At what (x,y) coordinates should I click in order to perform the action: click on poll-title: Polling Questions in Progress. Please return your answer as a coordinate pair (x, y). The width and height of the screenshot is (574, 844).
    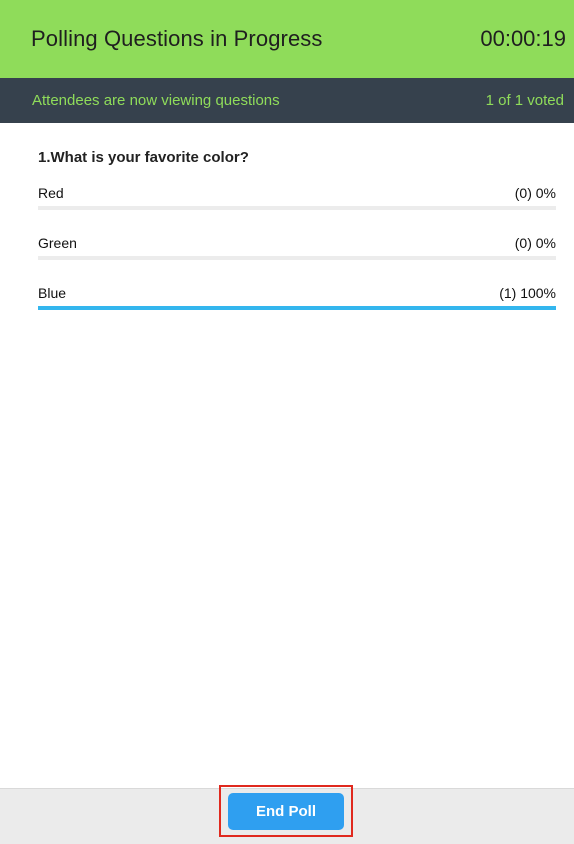
    Looking at the image, I should click on (177, 38).